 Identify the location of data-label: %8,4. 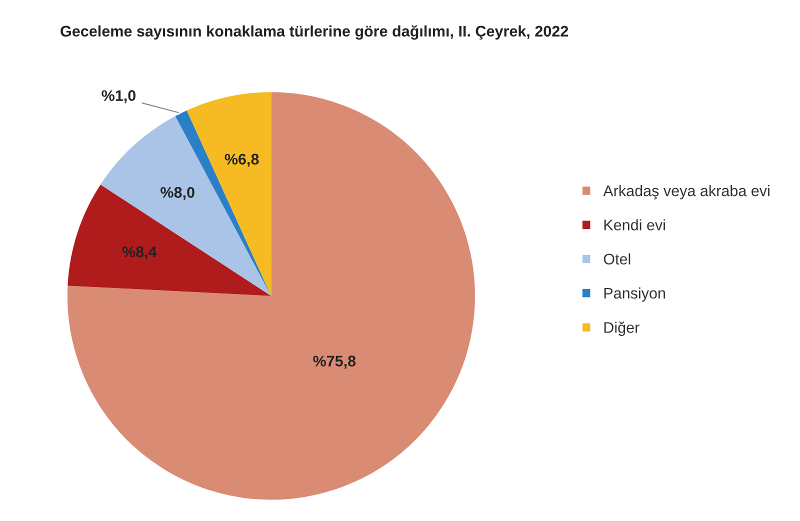
(139, 253).